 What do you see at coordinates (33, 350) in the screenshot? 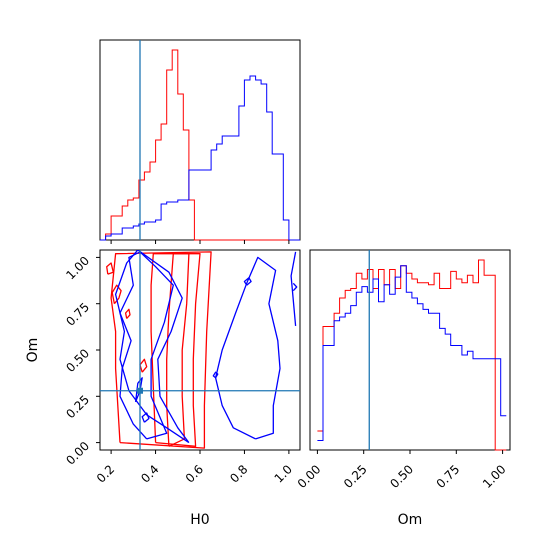
I see `y-axis-label-om: Om` at bounding box center [33, 350].